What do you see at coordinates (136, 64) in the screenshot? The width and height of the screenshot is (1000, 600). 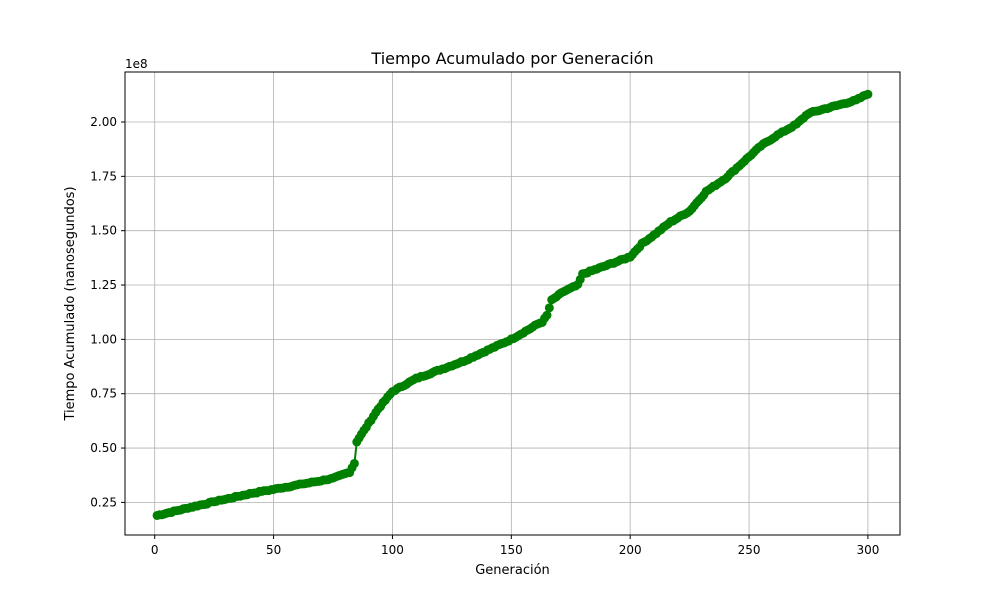 I see `y-axis-multiplier: 1e8` at bounding box center [136, 64].